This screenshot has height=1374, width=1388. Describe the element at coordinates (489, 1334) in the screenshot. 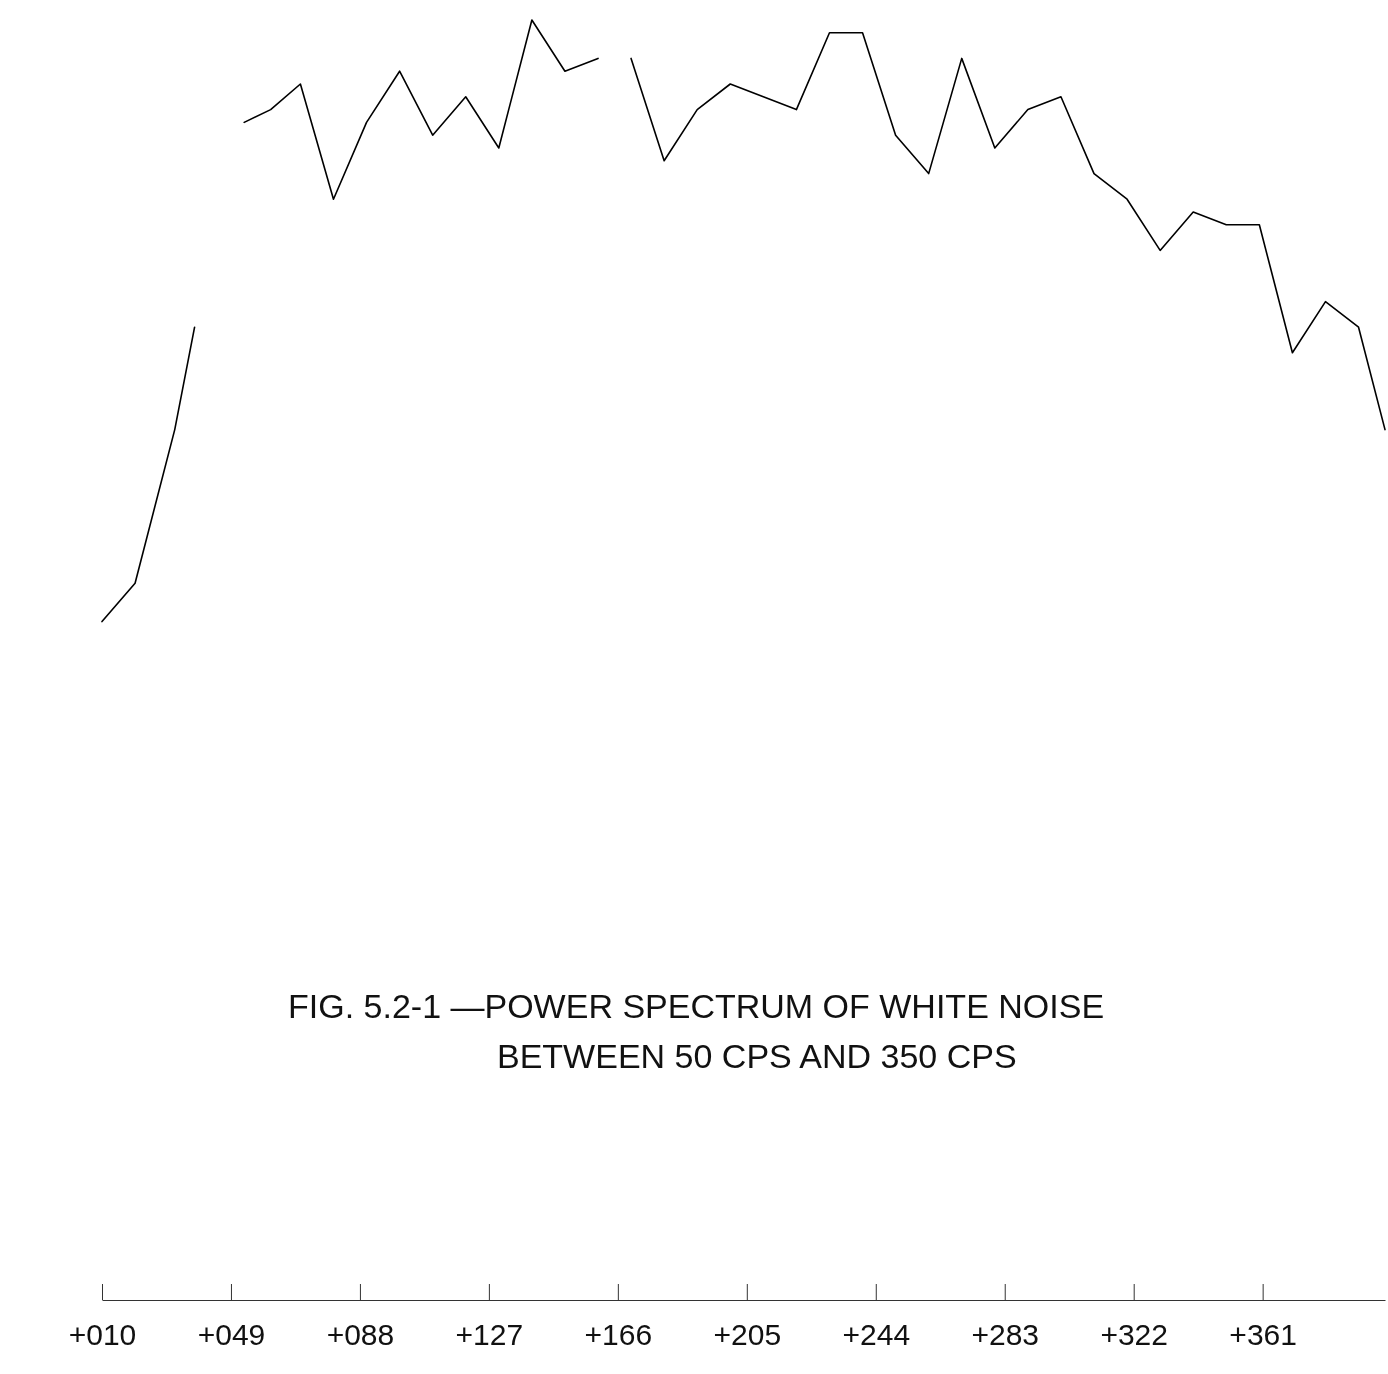

I see `x-tick-label: +127` at that location.